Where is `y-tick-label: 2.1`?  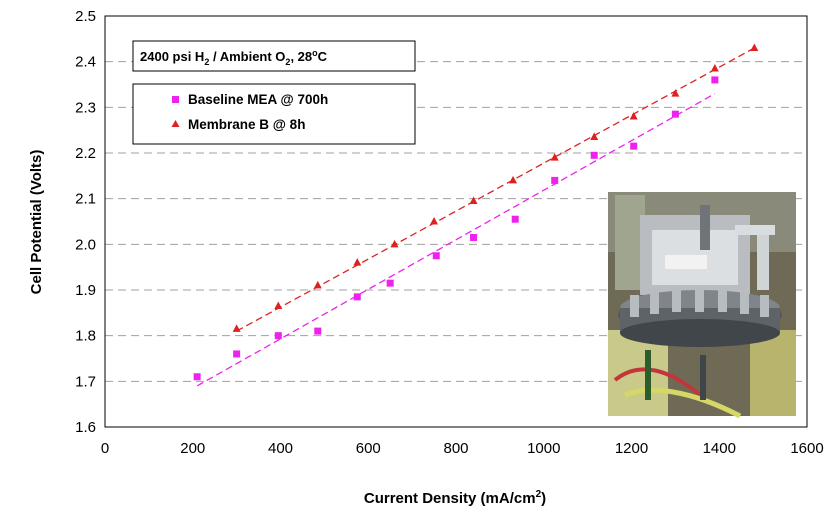 y-tick-label: 2.1 is located at coordinates (85, 199).